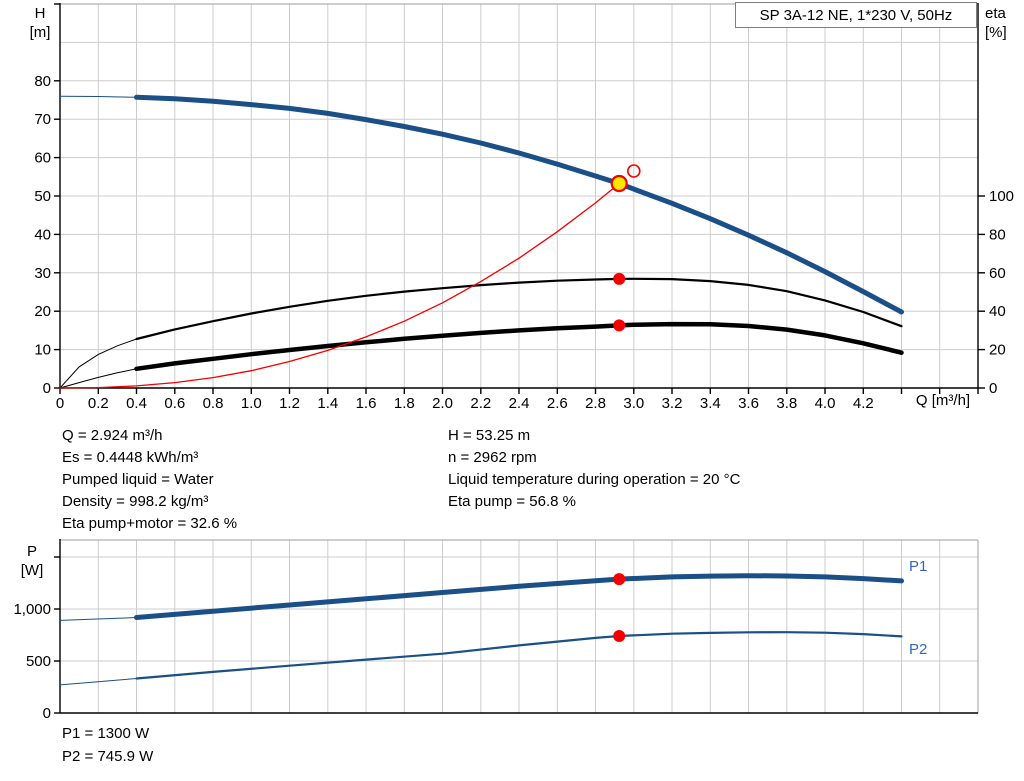 The image size is (1024, 781). What do you see at coordinates (366, 403) in the screenshot?
I see `svg-text: 1.6` at bounding box center [366, 403].